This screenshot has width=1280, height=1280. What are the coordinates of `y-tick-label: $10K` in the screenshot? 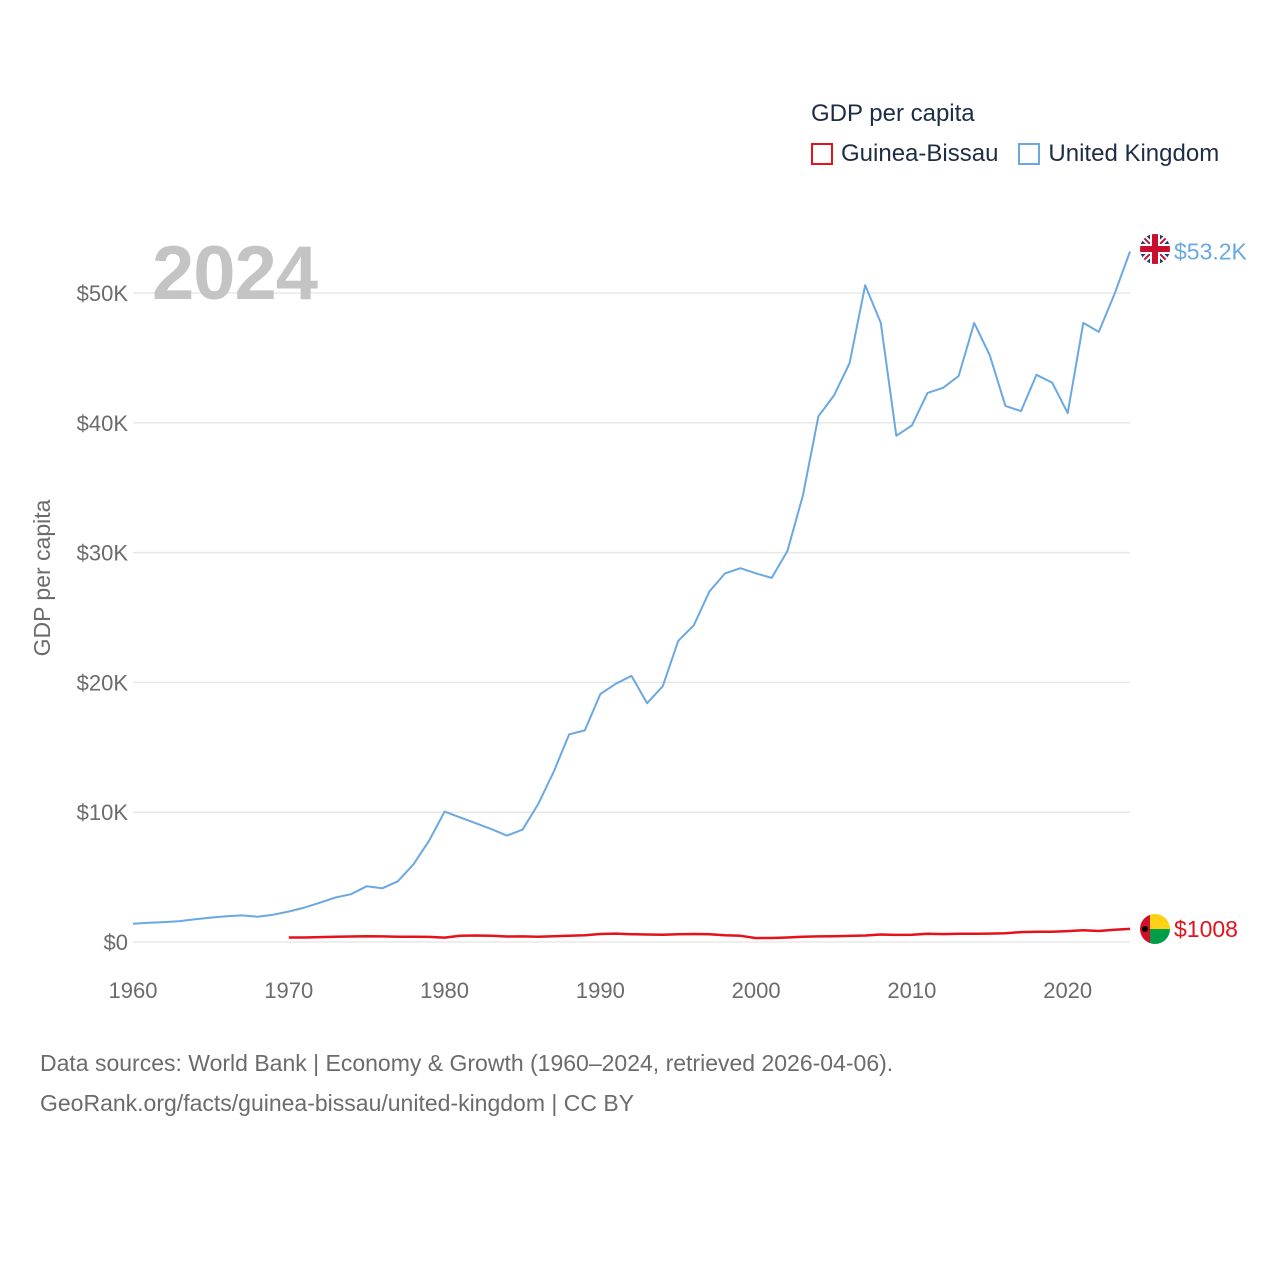 It's located at (103, 812).